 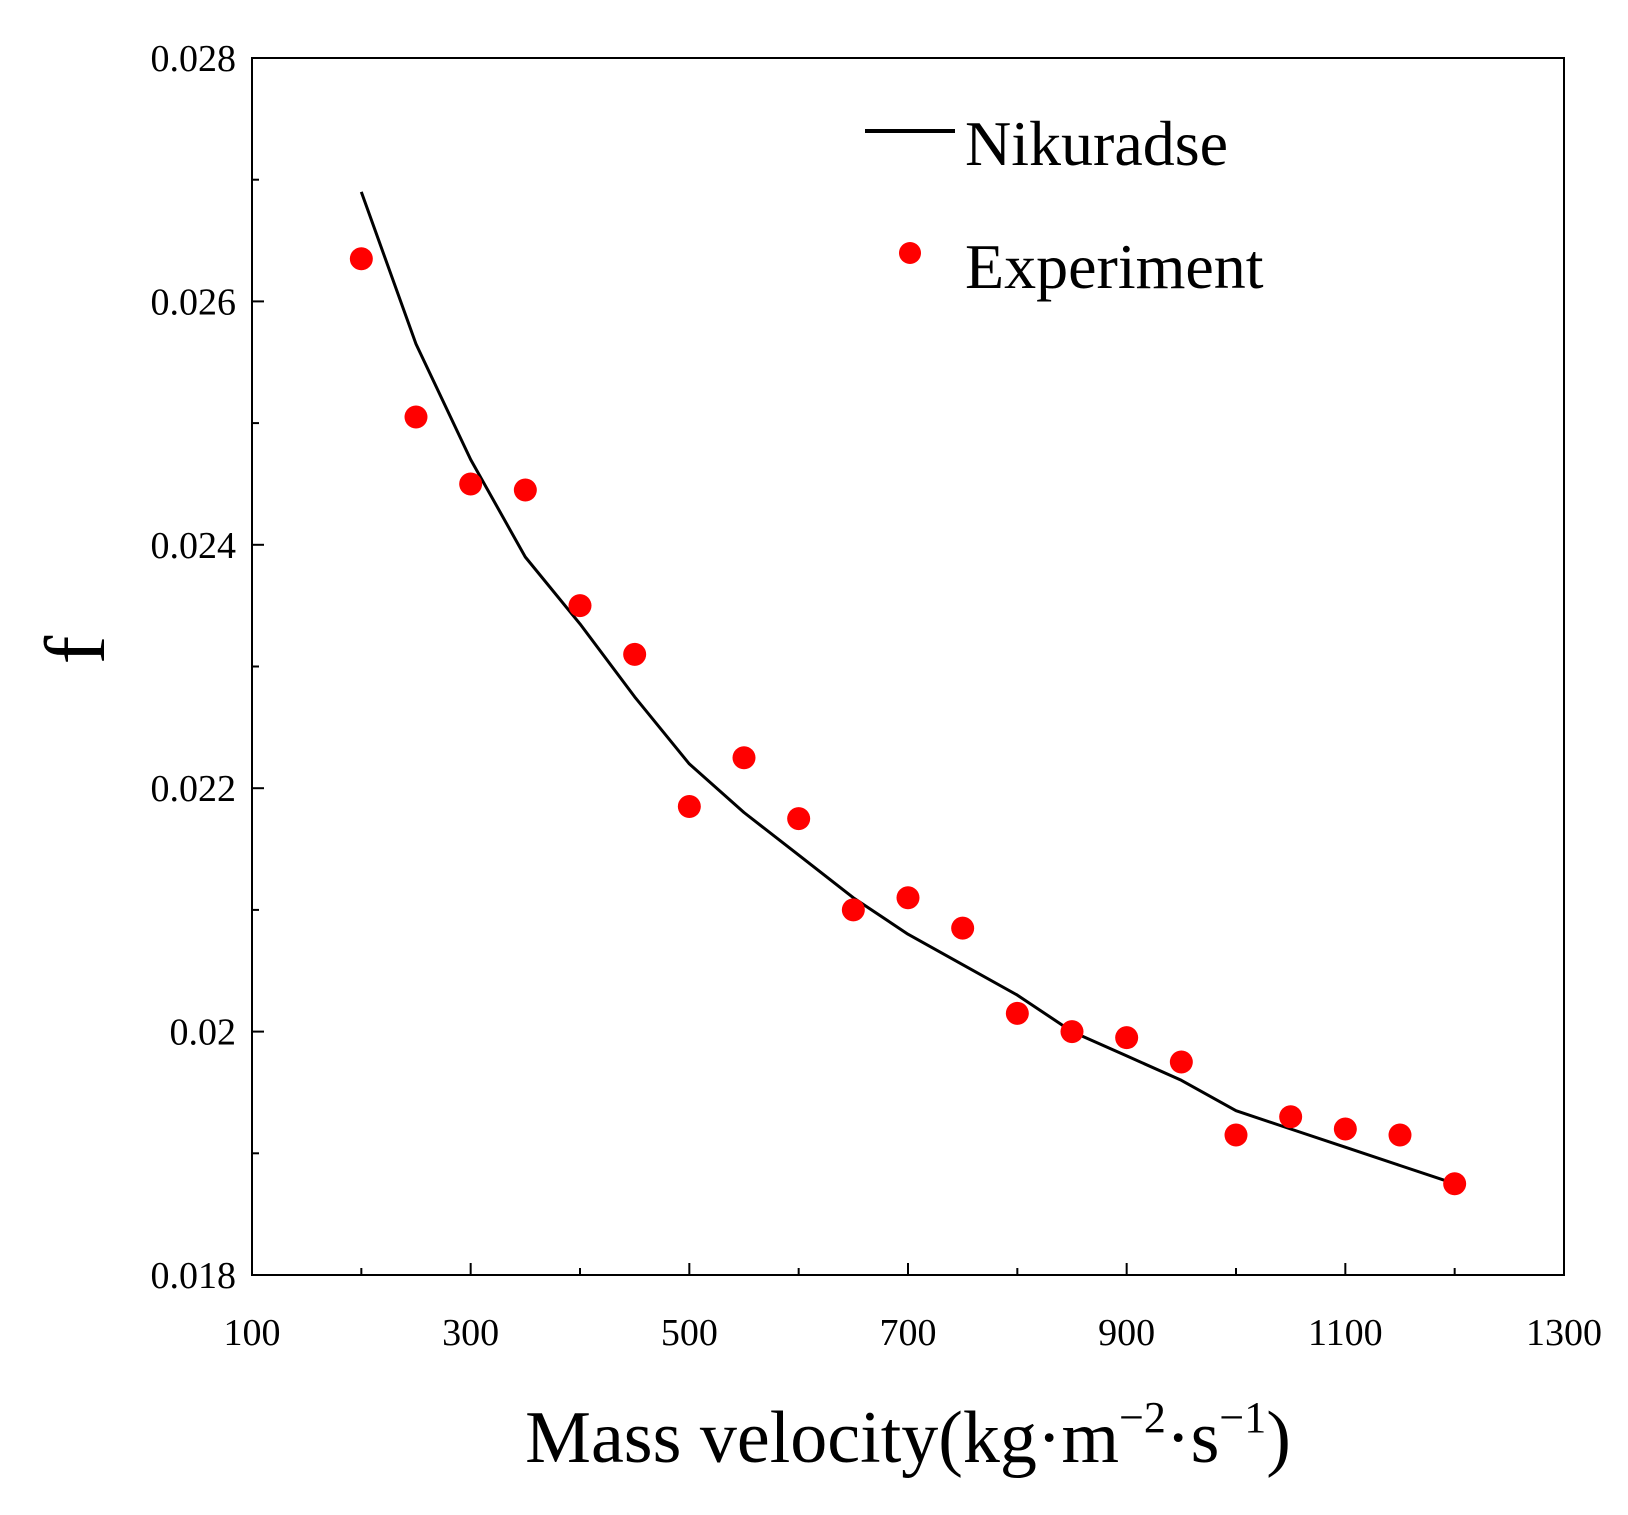 What do you see at coordinates (689, 1333) in the screenshot?
I see `x-tick-label: 500` at bounding box center [689, 1333].